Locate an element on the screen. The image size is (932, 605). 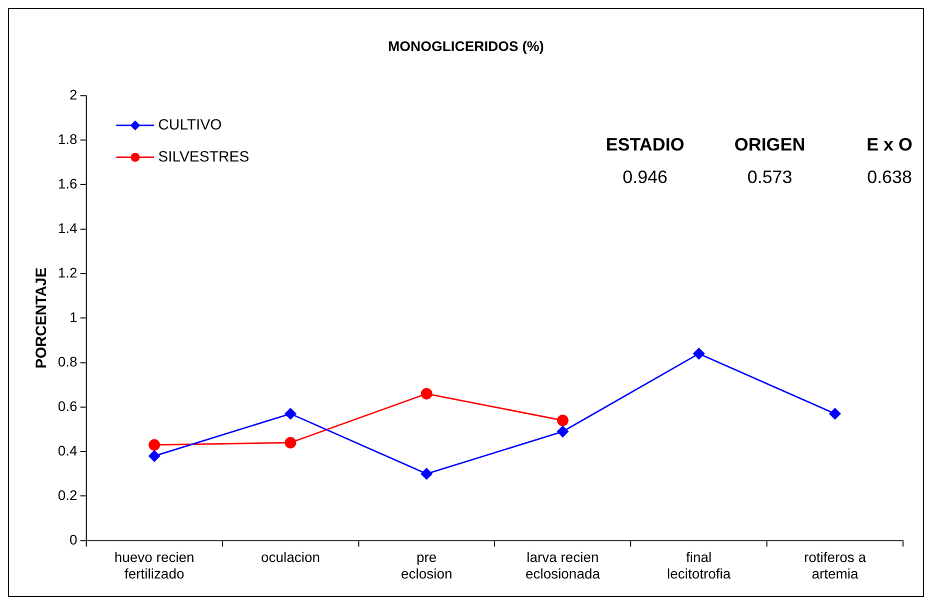
x-tick-label: rotiferos a artemia is located at coordinates (835, 565).